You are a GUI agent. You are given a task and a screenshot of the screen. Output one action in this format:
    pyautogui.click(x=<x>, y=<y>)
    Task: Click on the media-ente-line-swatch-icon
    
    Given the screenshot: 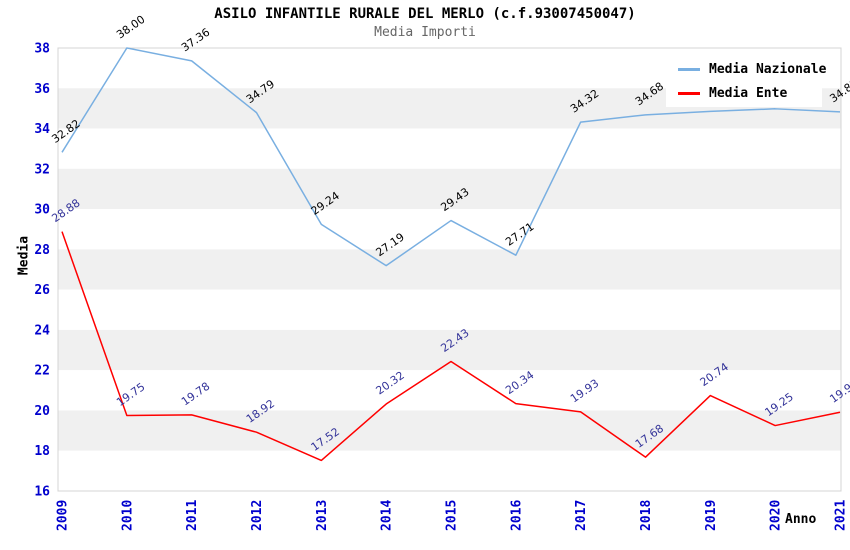 What is the action you would take?
    pyautogui.click(x=689, y=93)
    